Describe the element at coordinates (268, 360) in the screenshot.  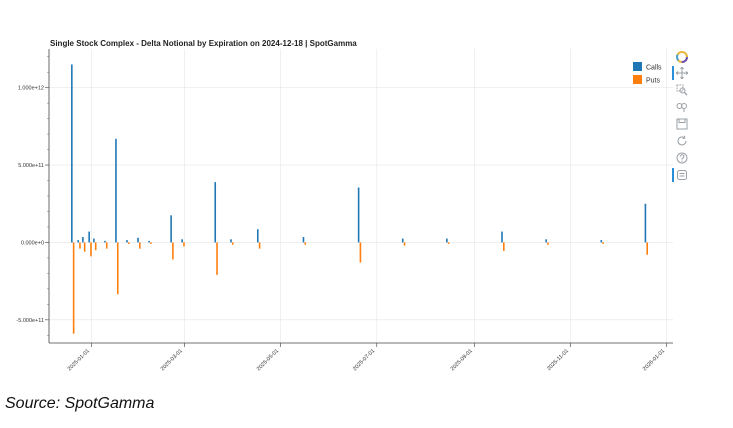
I see `x-tick-label: 2025-05-01` at that location.